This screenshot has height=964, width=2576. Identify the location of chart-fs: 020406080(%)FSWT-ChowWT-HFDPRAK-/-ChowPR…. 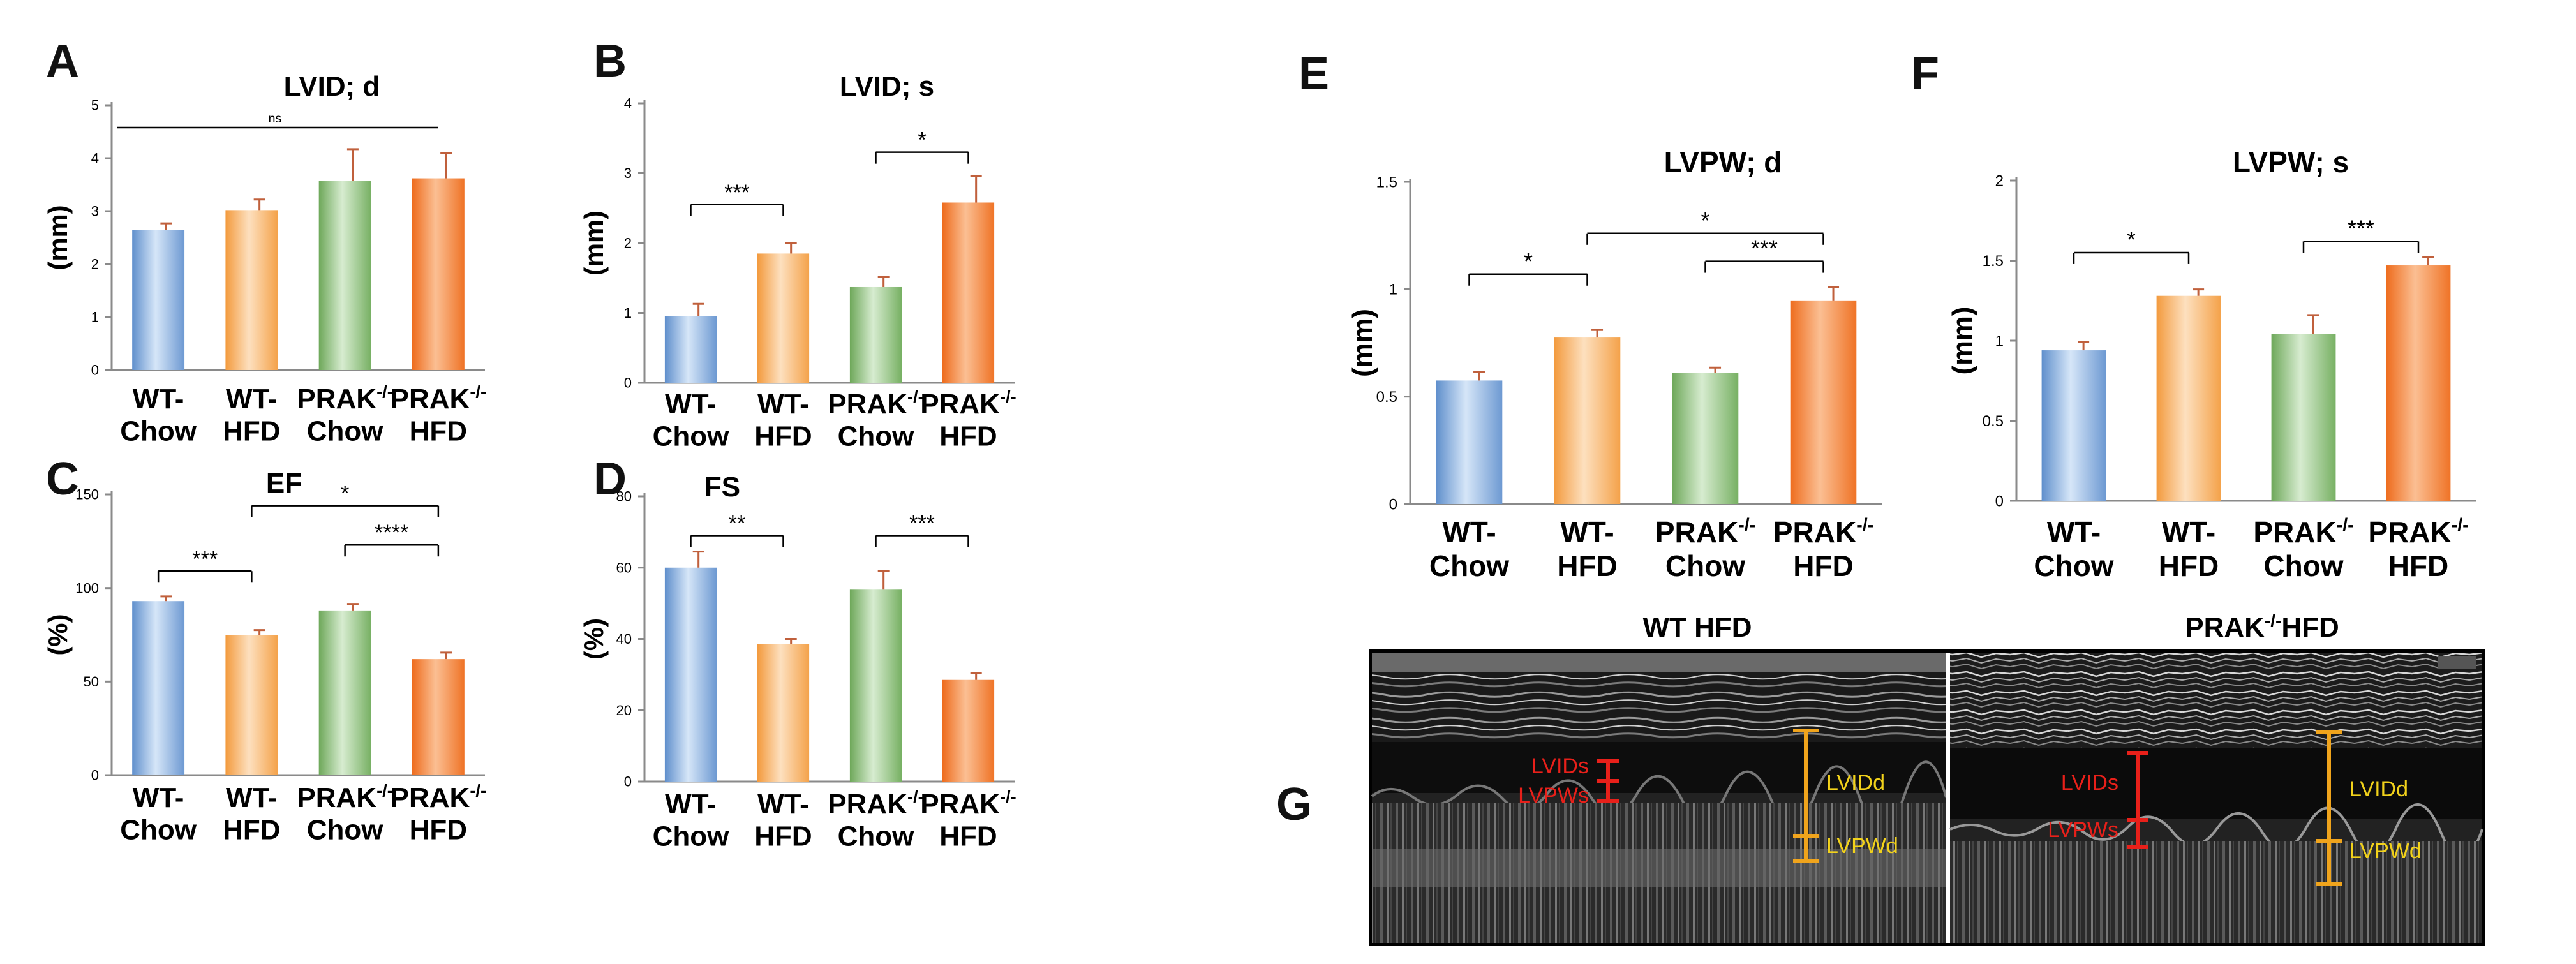
(797, 661).